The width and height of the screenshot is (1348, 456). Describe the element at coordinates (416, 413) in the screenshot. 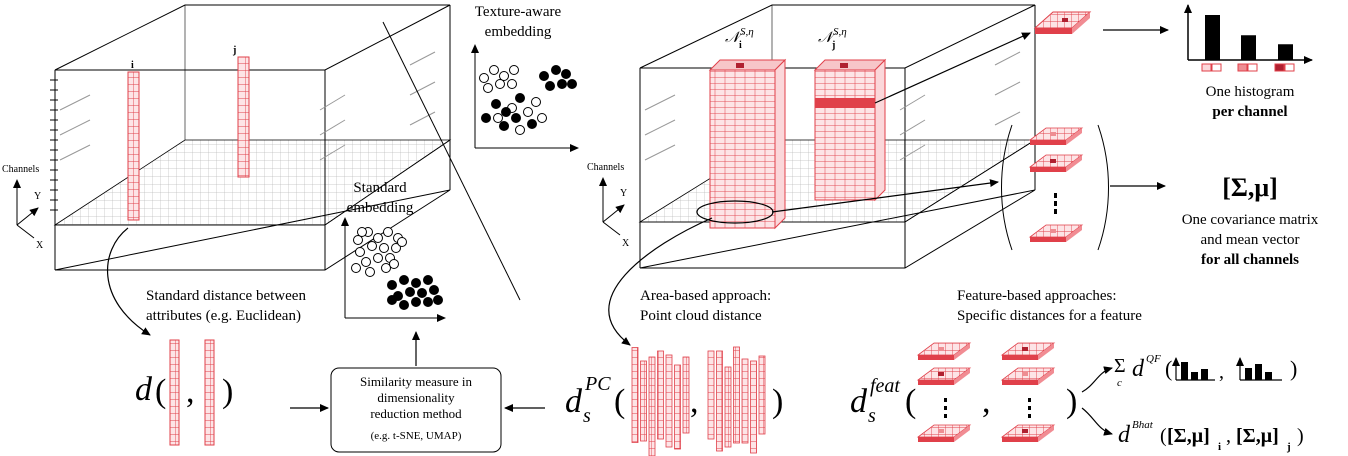

I see `similarity-line-3: reduction method` at that location.